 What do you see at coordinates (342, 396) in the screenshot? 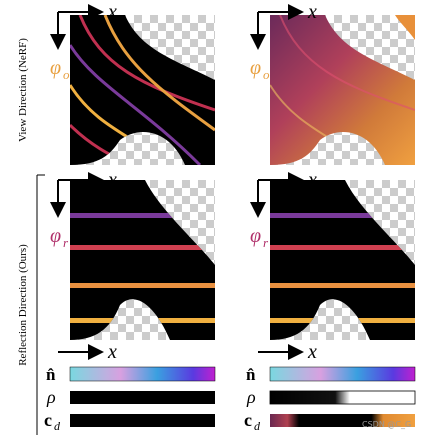
I see `bars-right` at bounding box center [342, 396].